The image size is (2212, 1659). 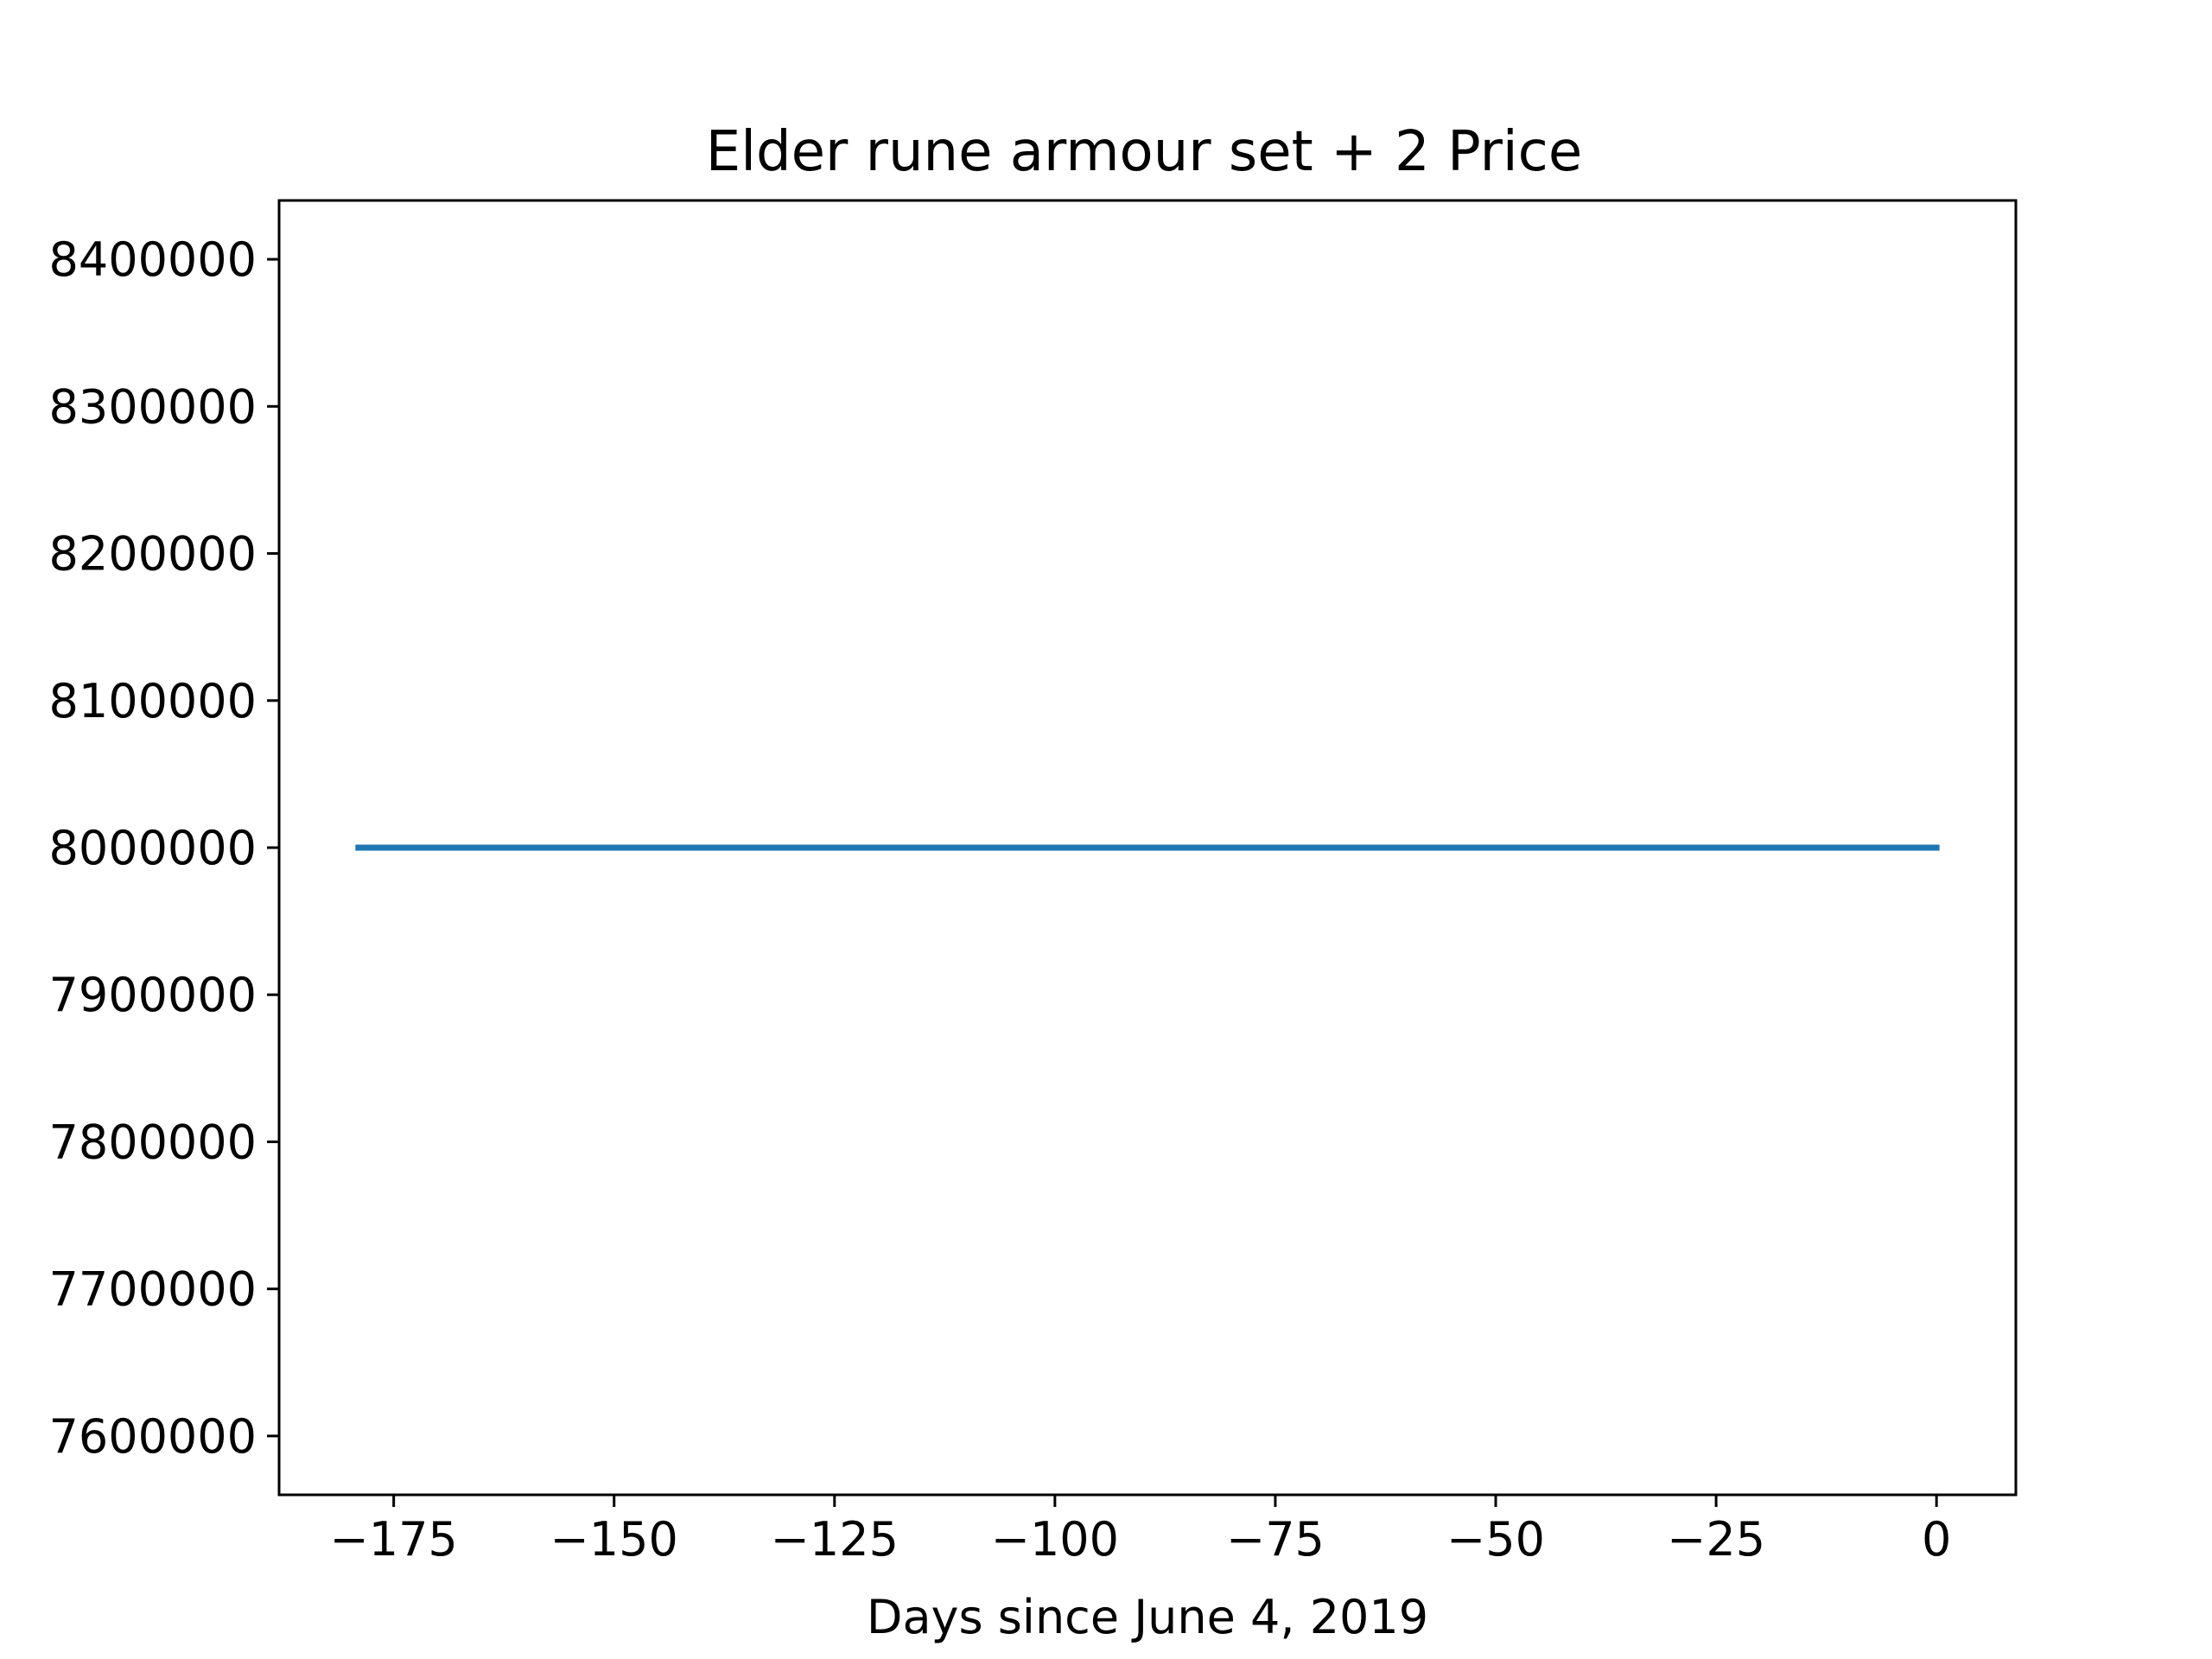 I want to click on x-tick-label: −25, so click(x=1716, y=1539).